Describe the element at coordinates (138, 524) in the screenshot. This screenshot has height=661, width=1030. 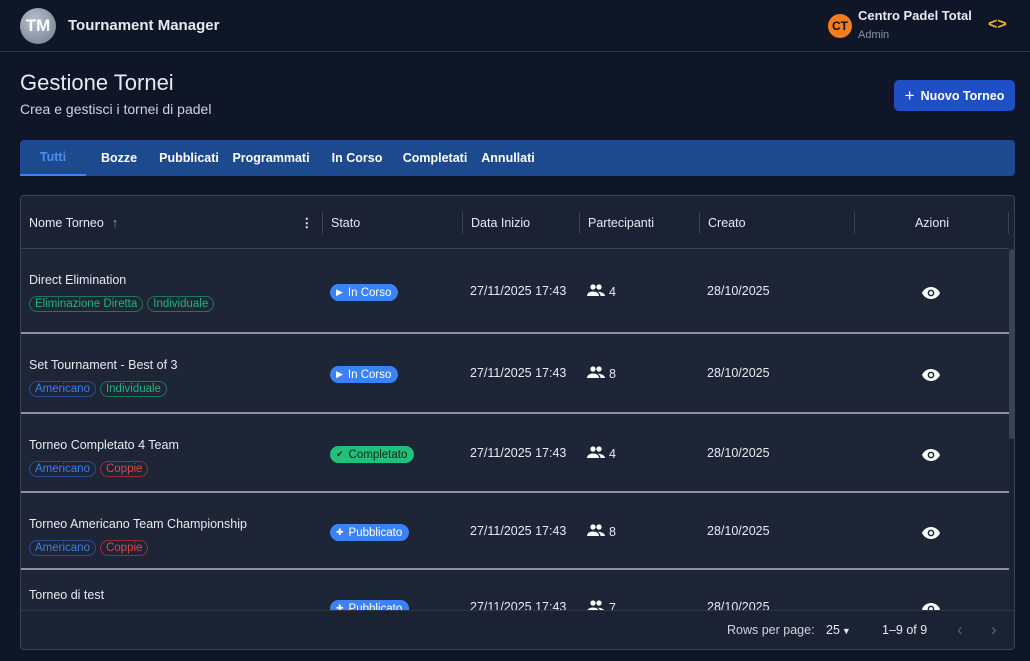
I see `tournament-name: Torneo Americano Team Championship` at that location.